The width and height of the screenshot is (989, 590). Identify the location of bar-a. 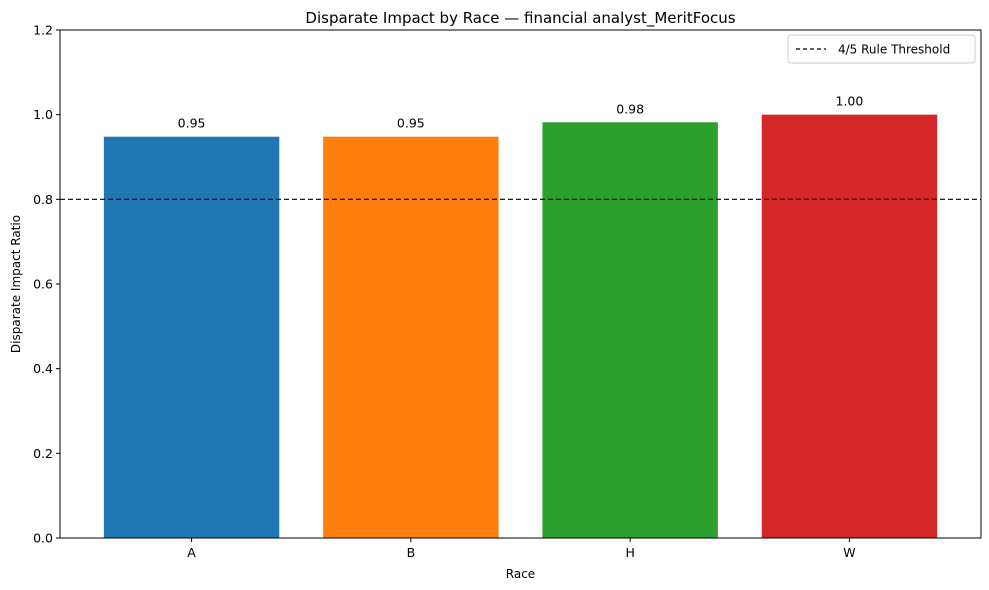
(191, 337).